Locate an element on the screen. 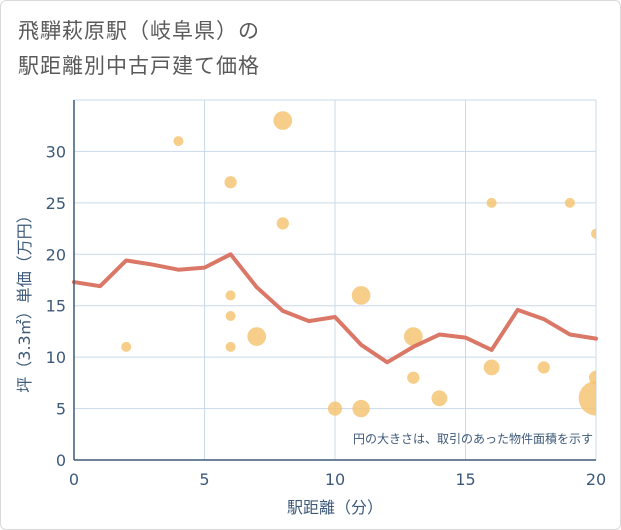 This screenshot has width=621, height=530. x-tick-label: 15 is located at coordinates (465, 479).